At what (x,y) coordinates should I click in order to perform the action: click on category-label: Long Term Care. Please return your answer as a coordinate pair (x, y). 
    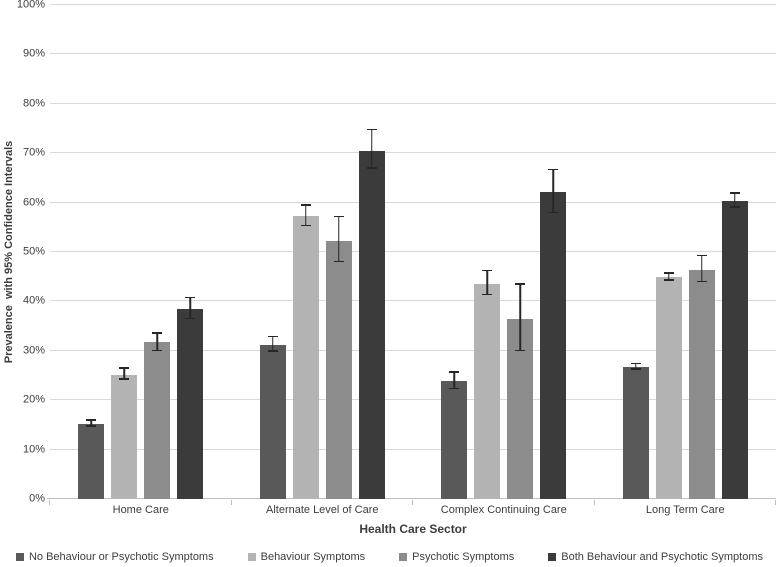
    Looking at the image, I should click on (685, 510).